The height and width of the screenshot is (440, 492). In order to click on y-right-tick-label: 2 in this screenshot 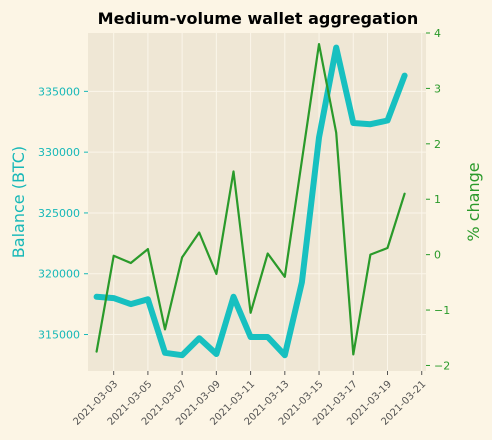, I will do `click(437, 144)`.